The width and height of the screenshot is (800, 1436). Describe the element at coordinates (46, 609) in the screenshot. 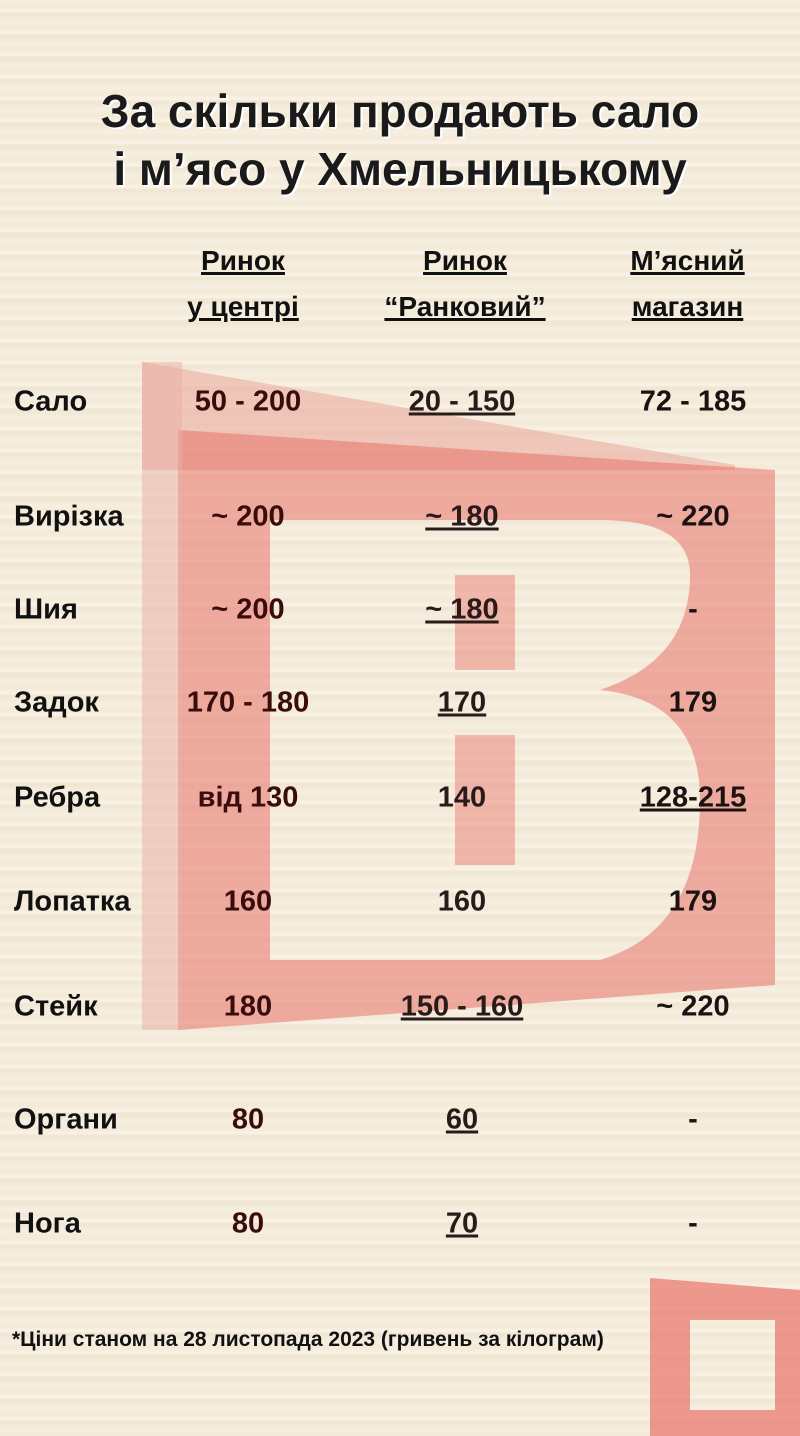

I see `row-label: Шия` at that location.